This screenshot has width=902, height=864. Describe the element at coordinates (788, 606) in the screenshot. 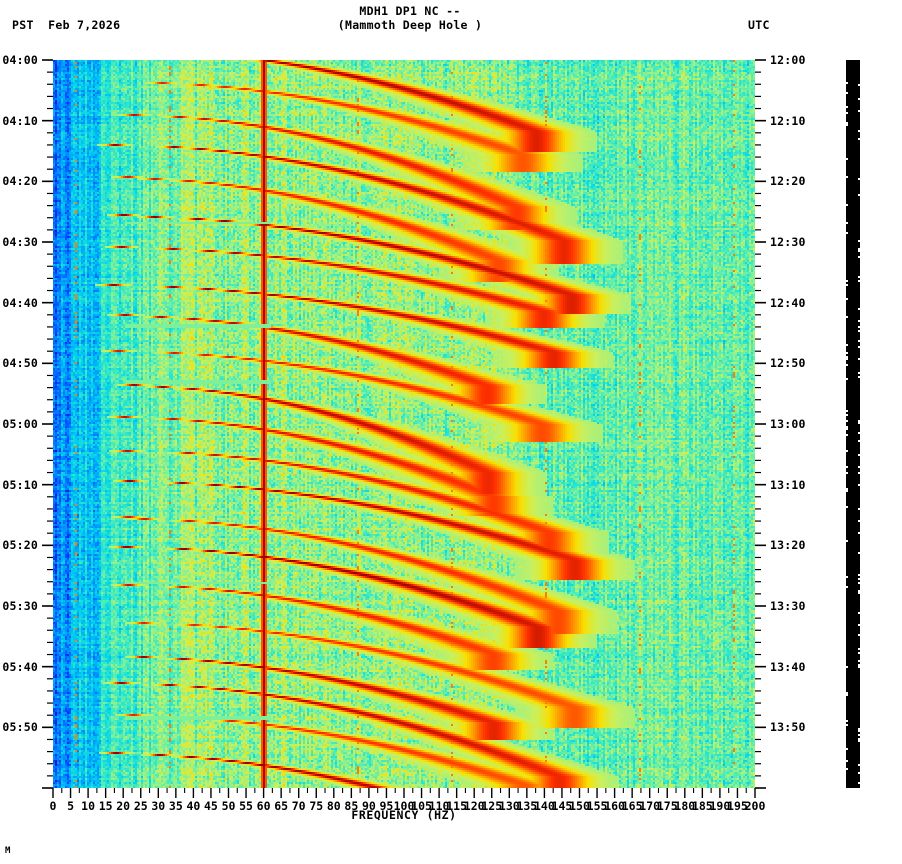

I see `right-time-tick-label: 13:30` at that location.